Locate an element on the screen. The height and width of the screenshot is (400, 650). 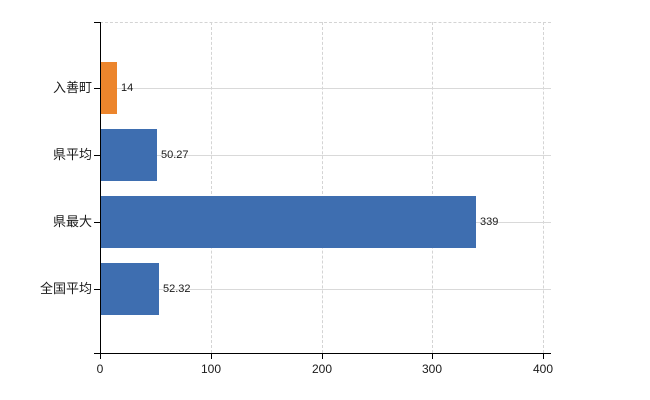
bar-value-label: 52.32 is located at coordinates (177, 289).